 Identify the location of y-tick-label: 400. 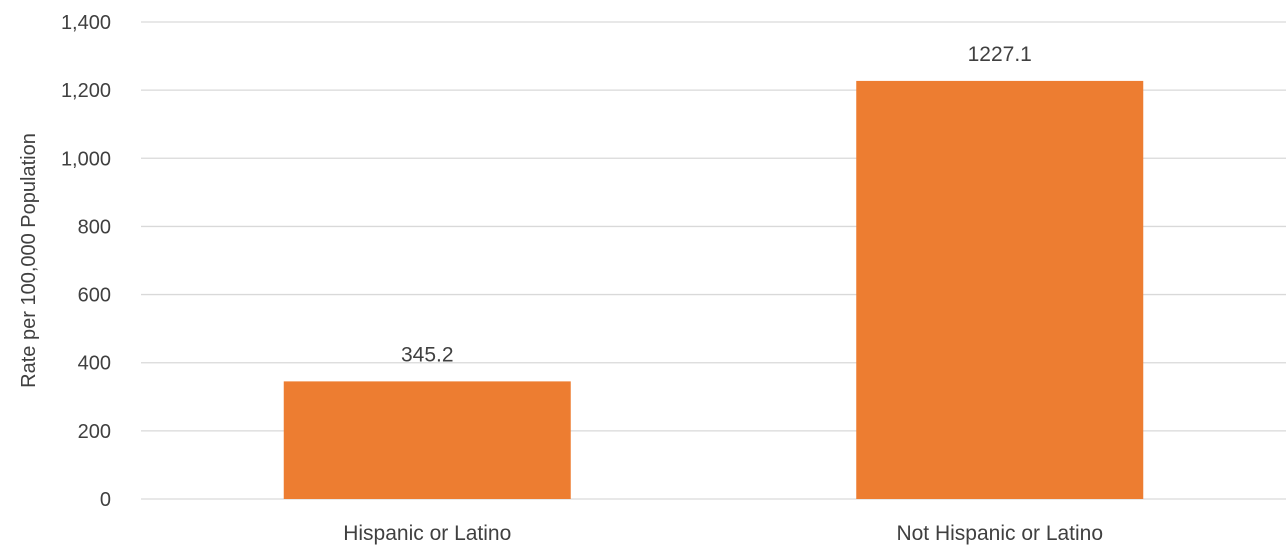
(94, 364).